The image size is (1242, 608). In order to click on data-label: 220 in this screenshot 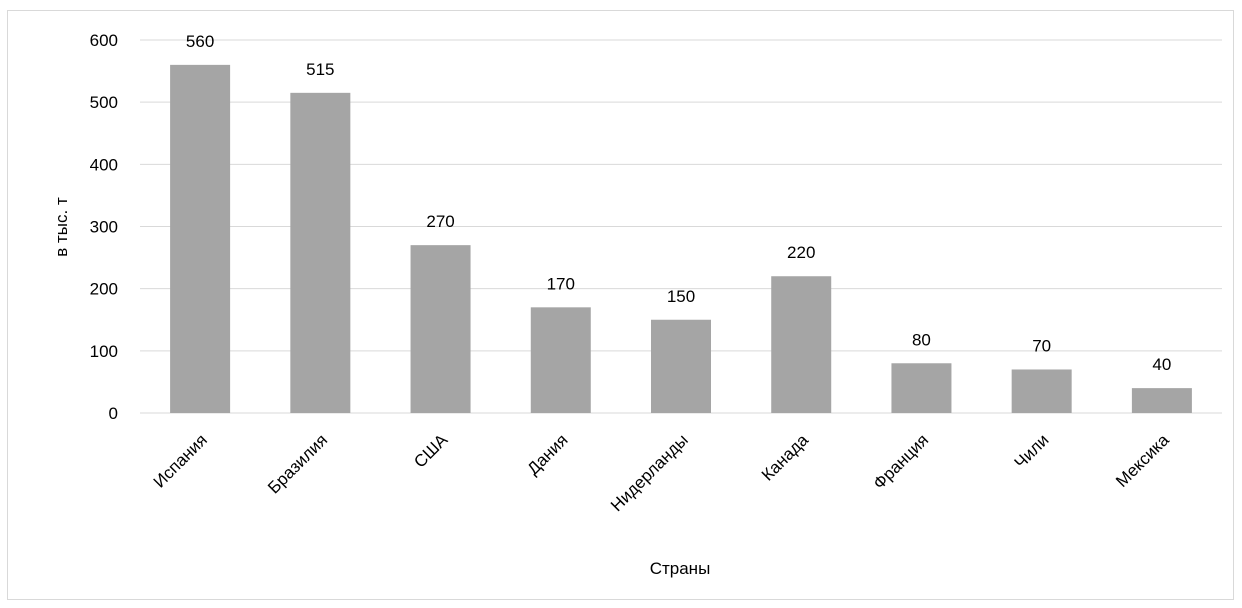, I will do `click(801, 252)`.